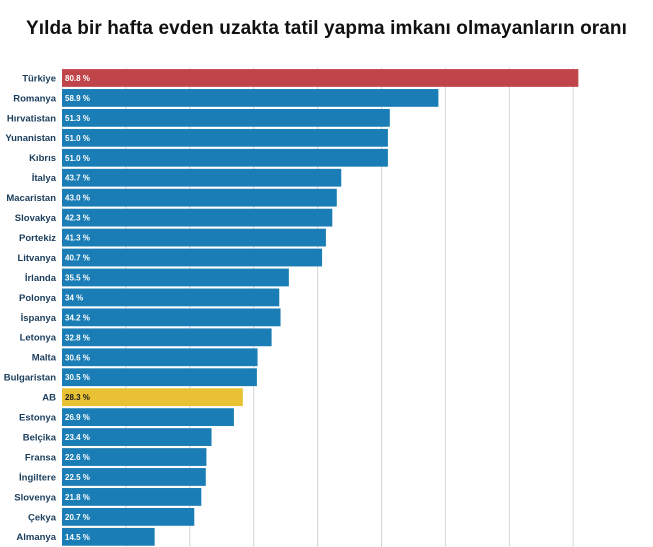  What do you see at coordinates (38, 418) in the screenshot?
I see `category-label: Estonya` at bounding box center [38, 418].